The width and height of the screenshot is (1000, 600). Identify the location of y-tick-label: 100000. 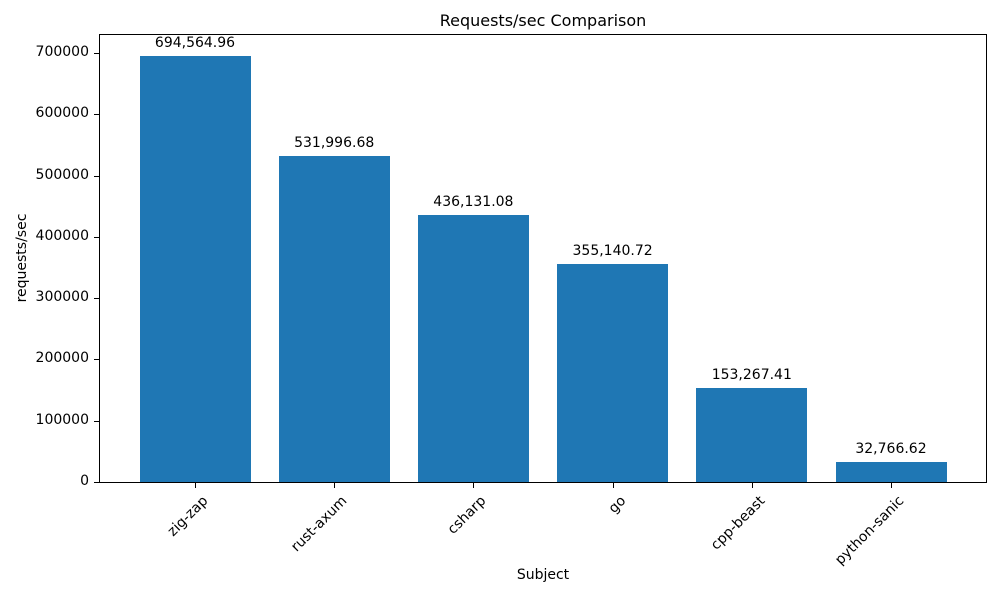
(62, 419).